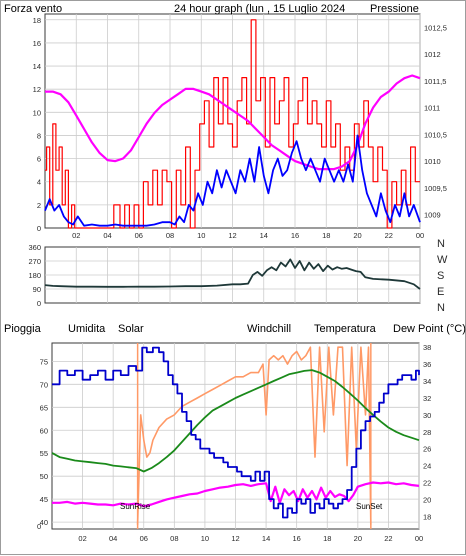  I want to click on wind-y-tick: 6, so click(39, 159).